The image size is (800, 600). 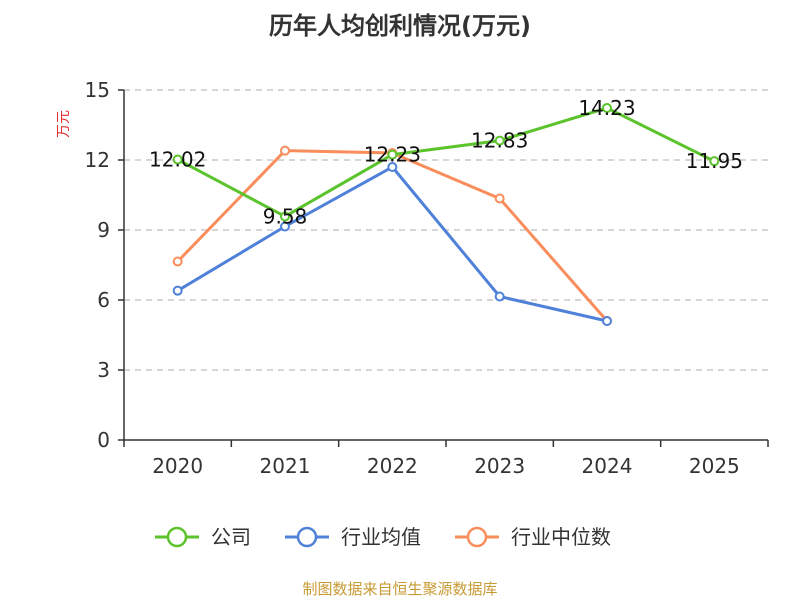 What do you see at coordinates (64, 124) in the screenshot?
I see `y-axis-unit-label: 万元` at bounding box center [64, 124].